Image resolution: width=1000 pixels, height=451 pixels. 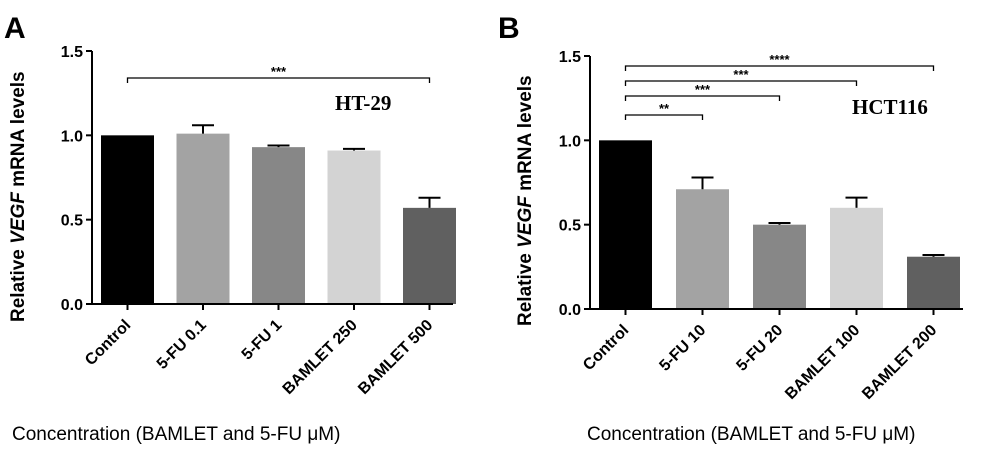 I want to click on panel-a-significance-label-0: ***, so click(x=279, y=71).